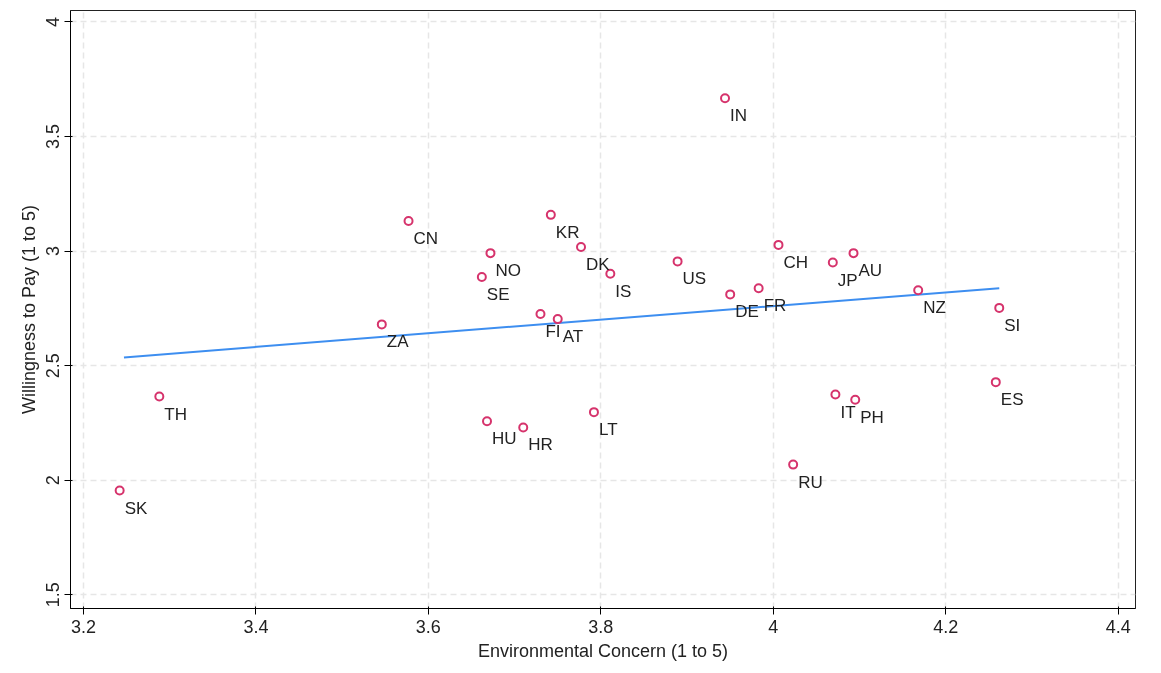  What do you see at coordinates (872, 417) in the screenshot?
I see `annotation: PH` at bounding box center [872, 417].